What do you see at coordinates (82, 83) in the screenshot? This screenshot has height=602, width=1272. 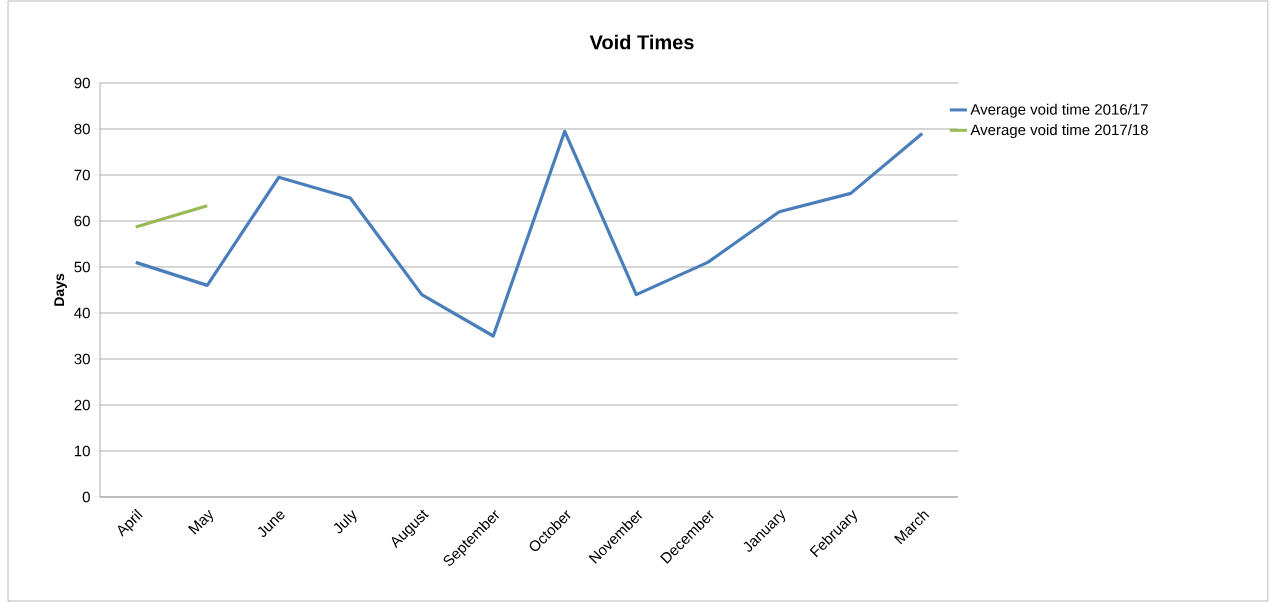 I see `y-tick-label: 90` at bounding box center [82, 83].